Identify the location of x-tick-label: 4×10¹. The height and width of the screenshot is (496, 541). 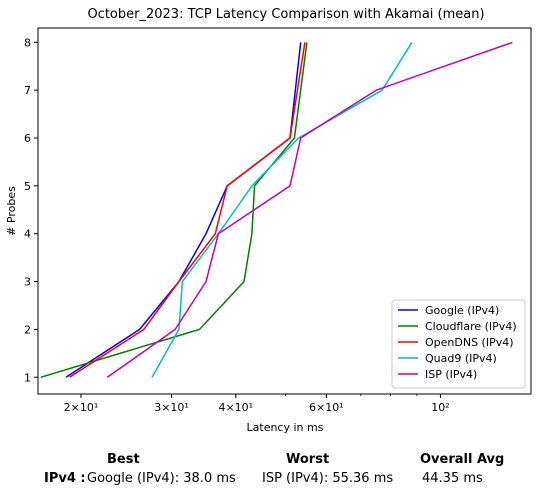
(235, 407).